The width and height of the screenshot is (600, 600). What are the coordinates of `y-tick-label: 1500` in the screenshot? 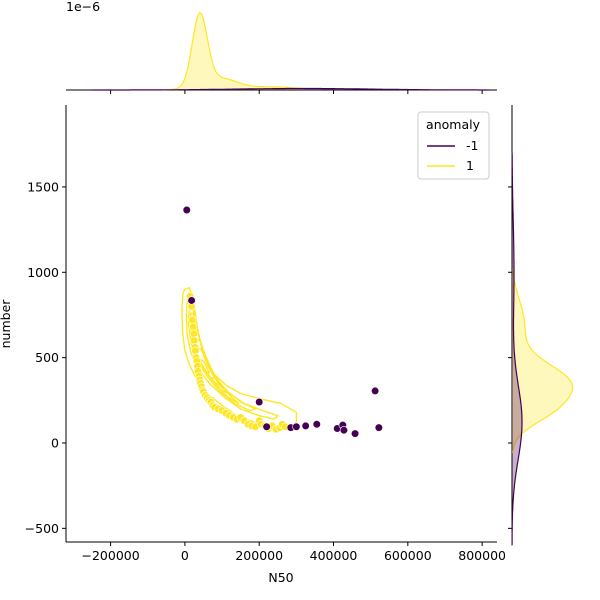 It's located at (43, 186).